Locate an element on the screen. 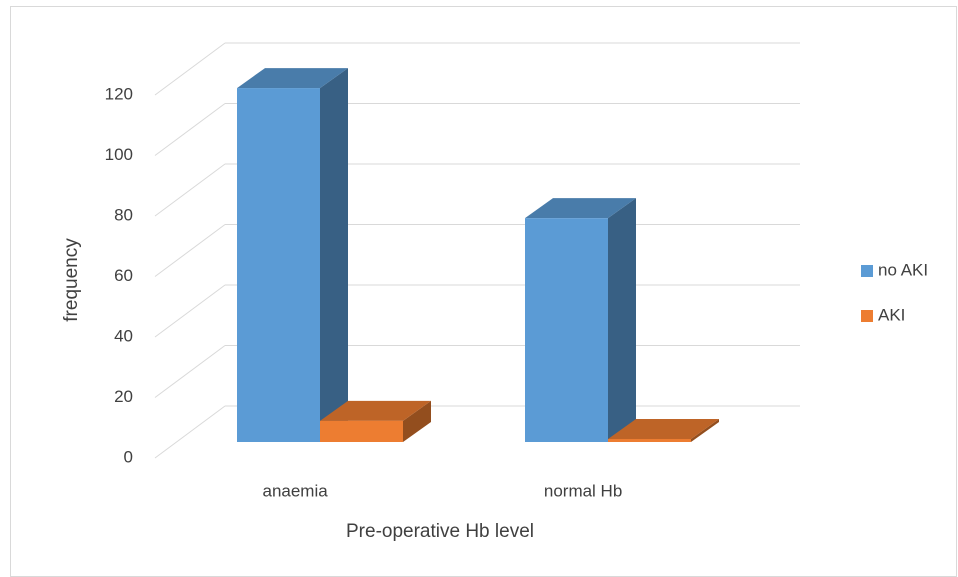 The image size is (958, 577). x-tick-label: anaemia is located at coordinates (295, 490).